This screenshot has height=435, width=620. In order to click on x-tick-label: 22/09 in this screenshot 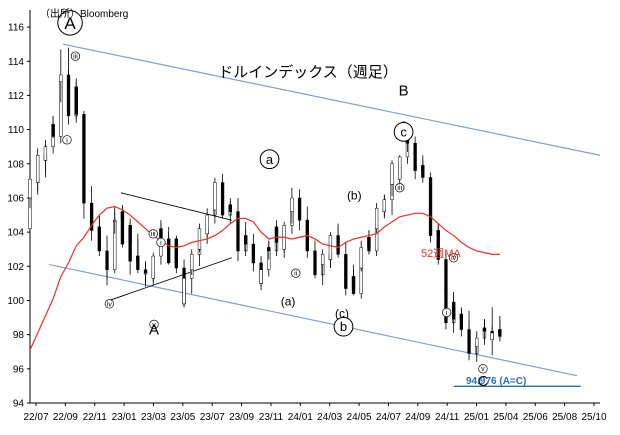, I will do `click(65, 417)`.